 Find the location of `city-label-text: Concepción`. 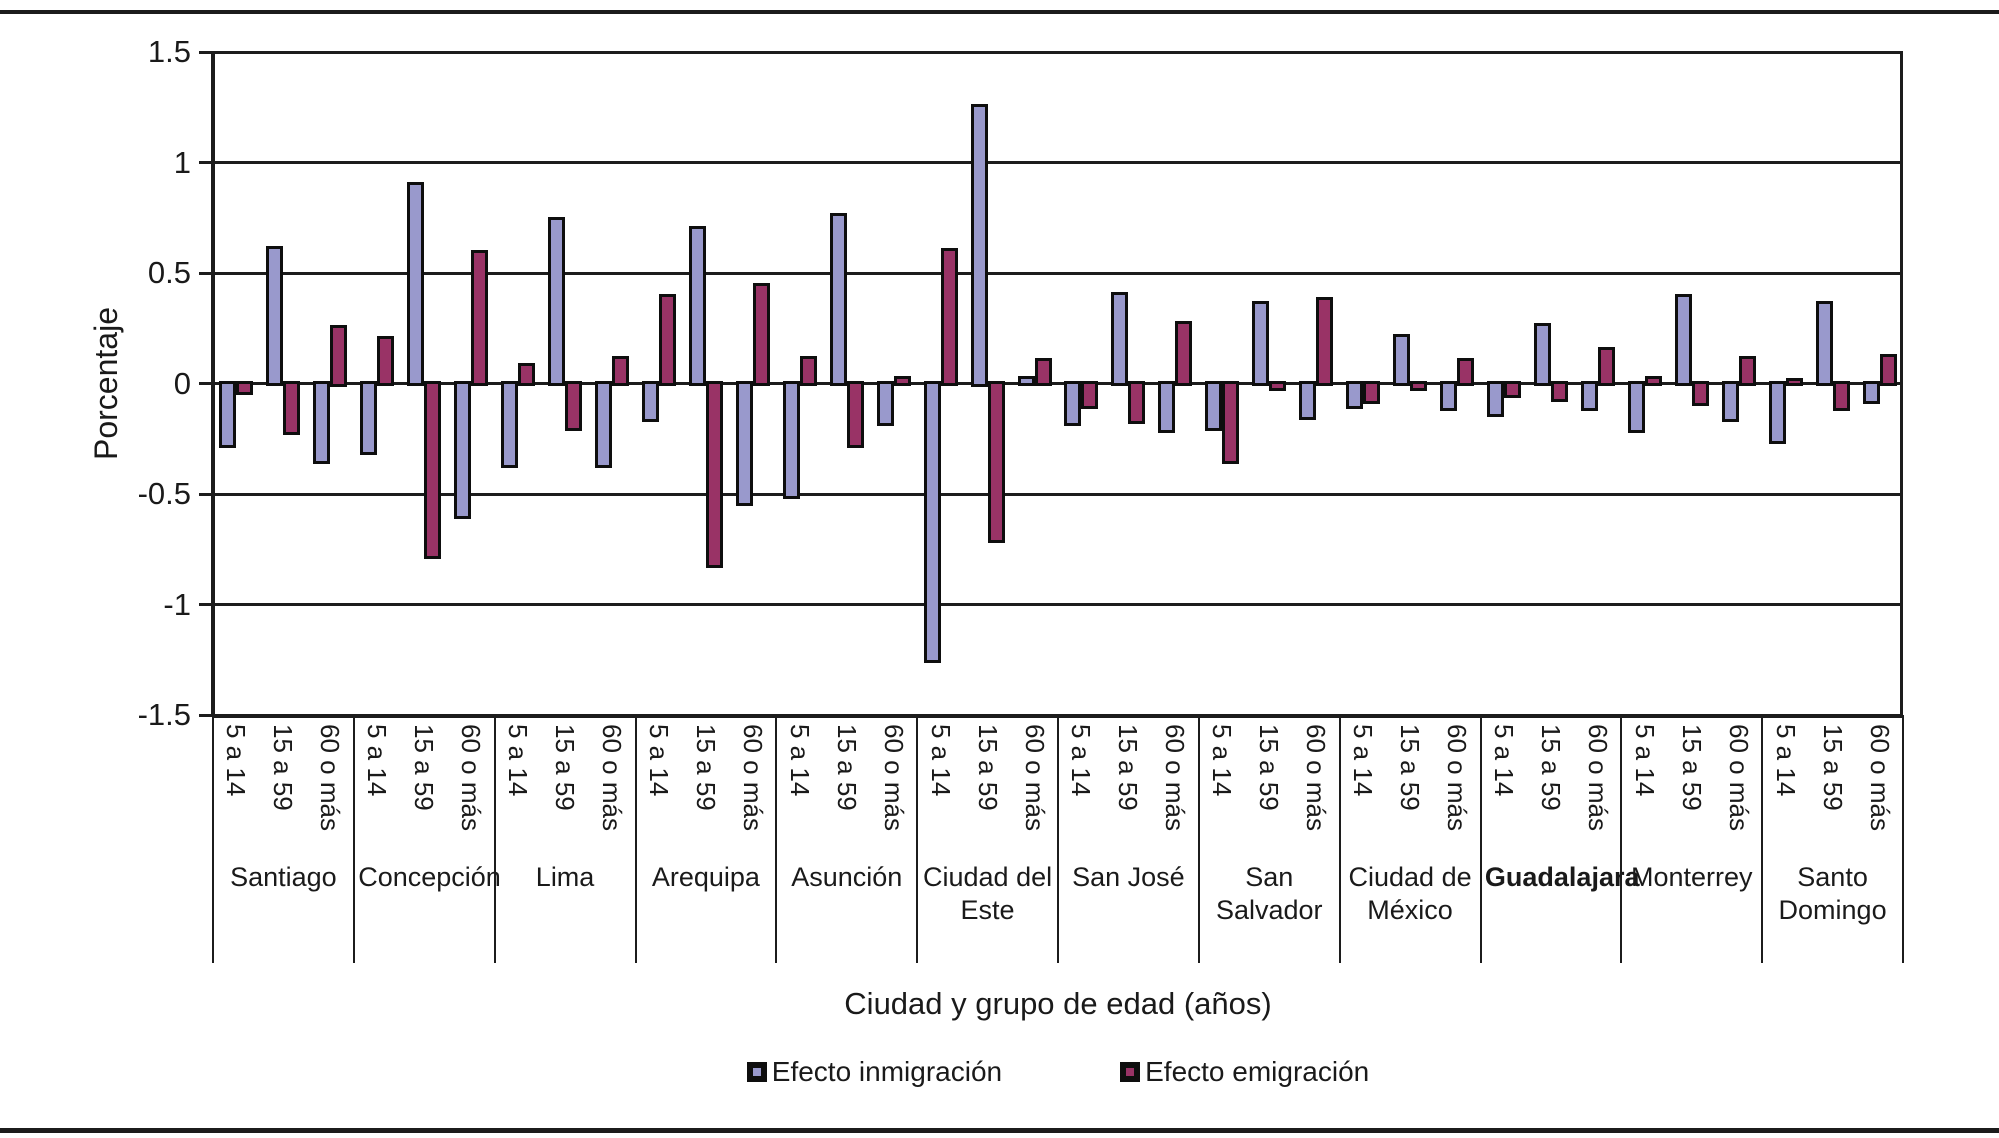

city-label-text: Concepción is located at coordinates (429, 877).